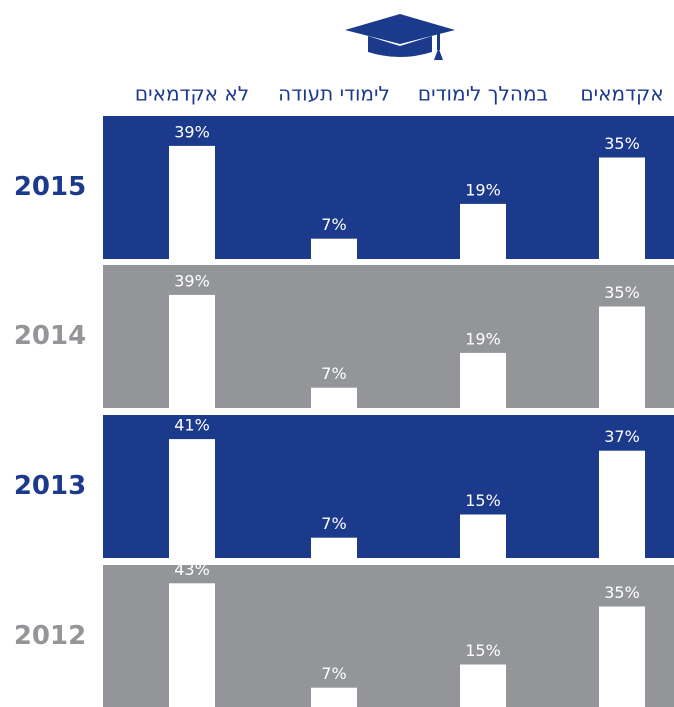 Image resolution: width=674 pixels, height=707 pixels. I want to click on category-label: אקדמאים, so click(621, 94).